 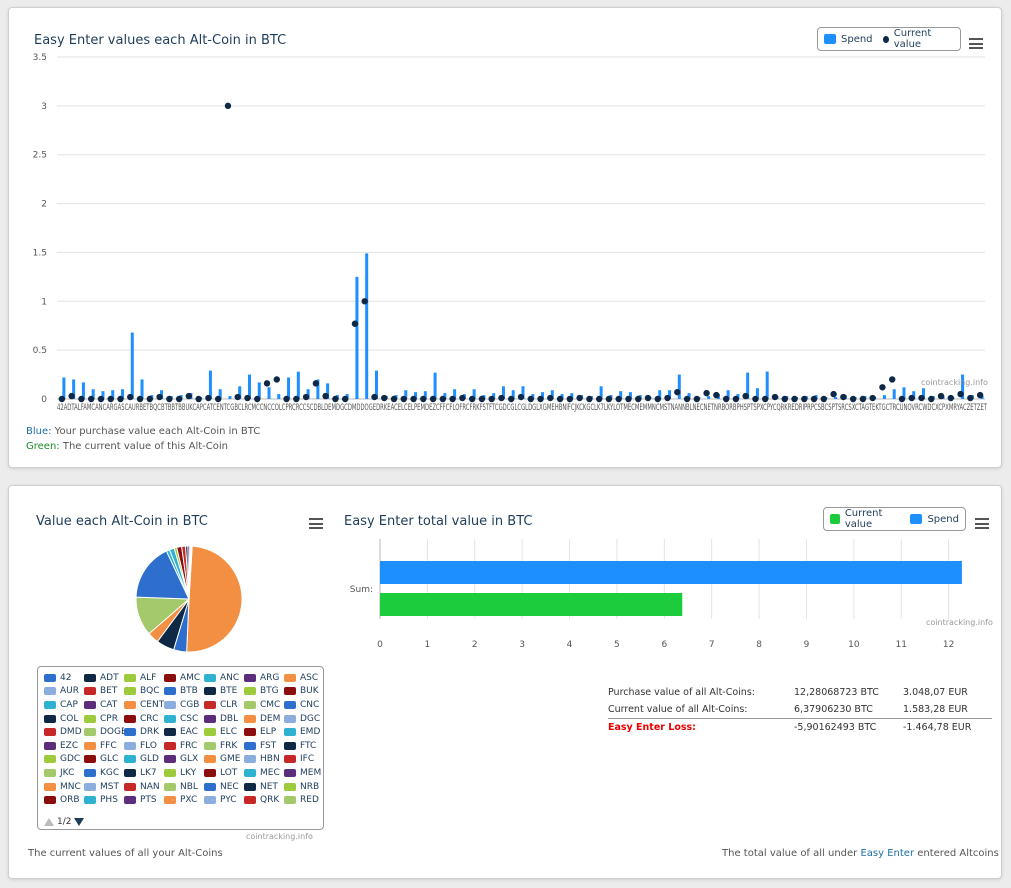 I want to click on pie-legend-item: NEC, so click(x=224, y=787).